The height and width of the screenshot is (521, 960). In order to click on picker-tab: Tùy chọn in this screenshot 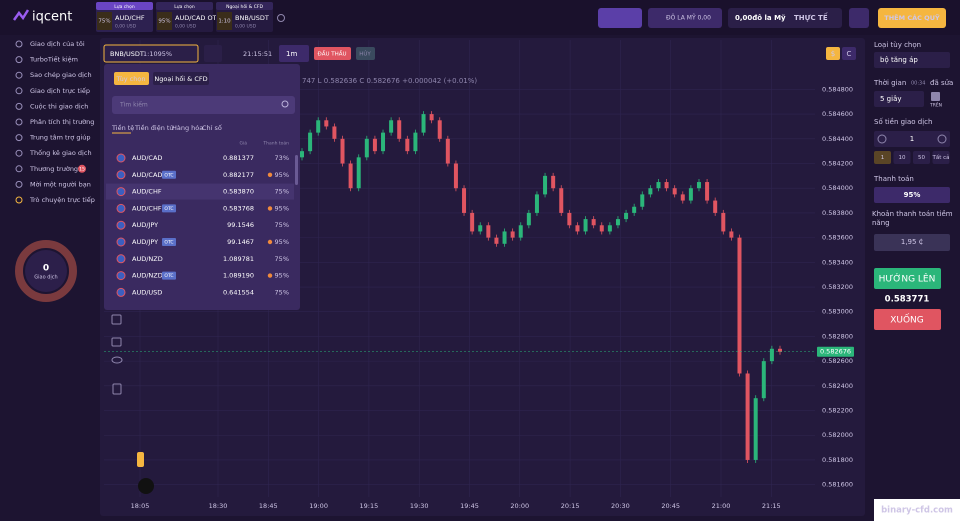, I will do `click(131, 79)`.